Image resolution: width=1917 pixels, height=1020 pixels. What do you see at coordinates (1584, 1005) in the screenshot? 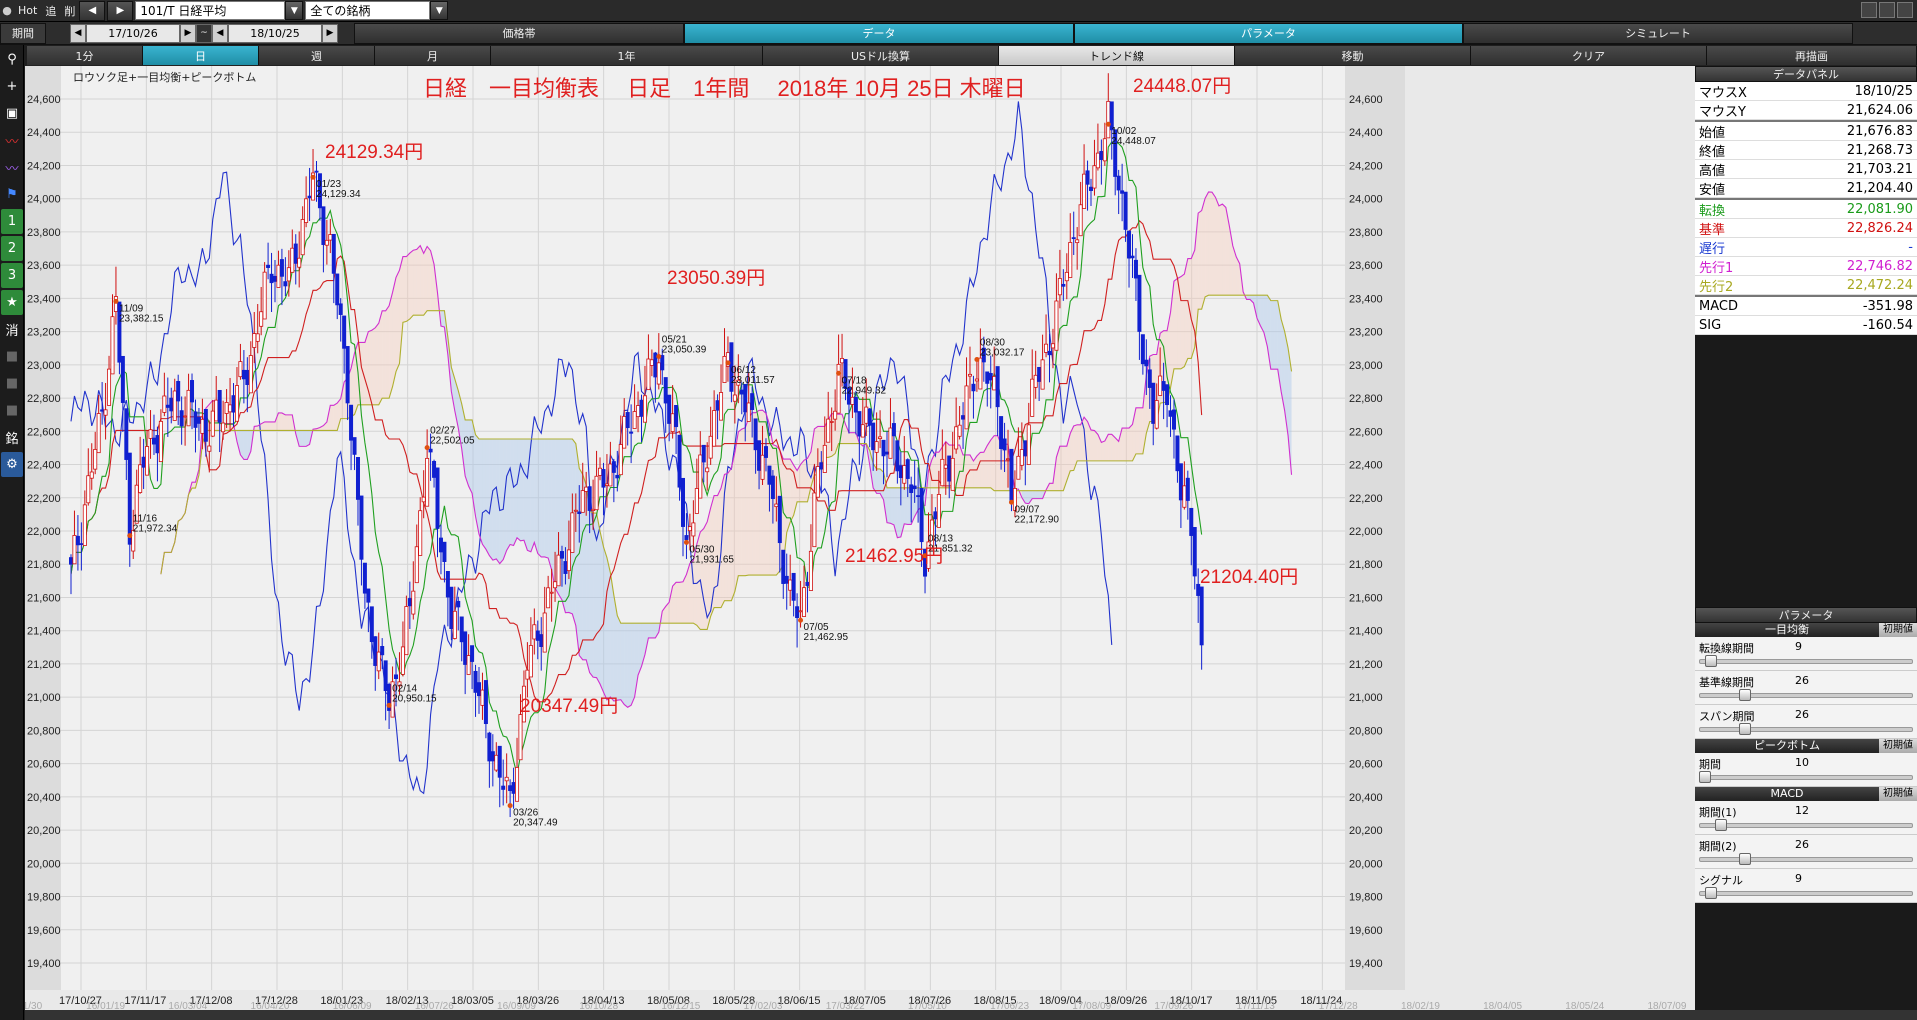
I see `timeline-label: 18/05/24` at bounding box center [1584, 1005].